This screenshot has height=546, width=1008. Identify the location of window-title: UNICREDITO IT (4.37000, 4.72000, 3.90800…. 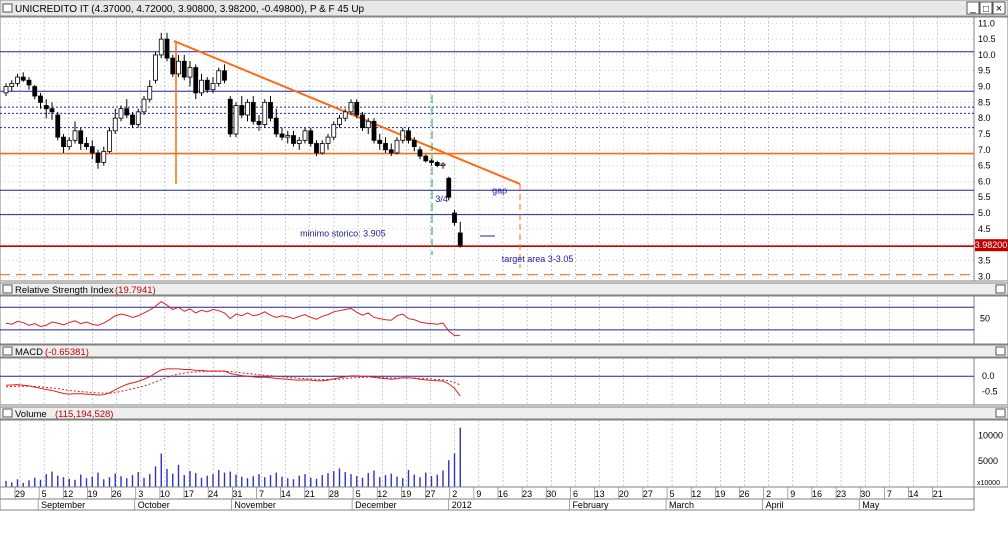
(190, 9).